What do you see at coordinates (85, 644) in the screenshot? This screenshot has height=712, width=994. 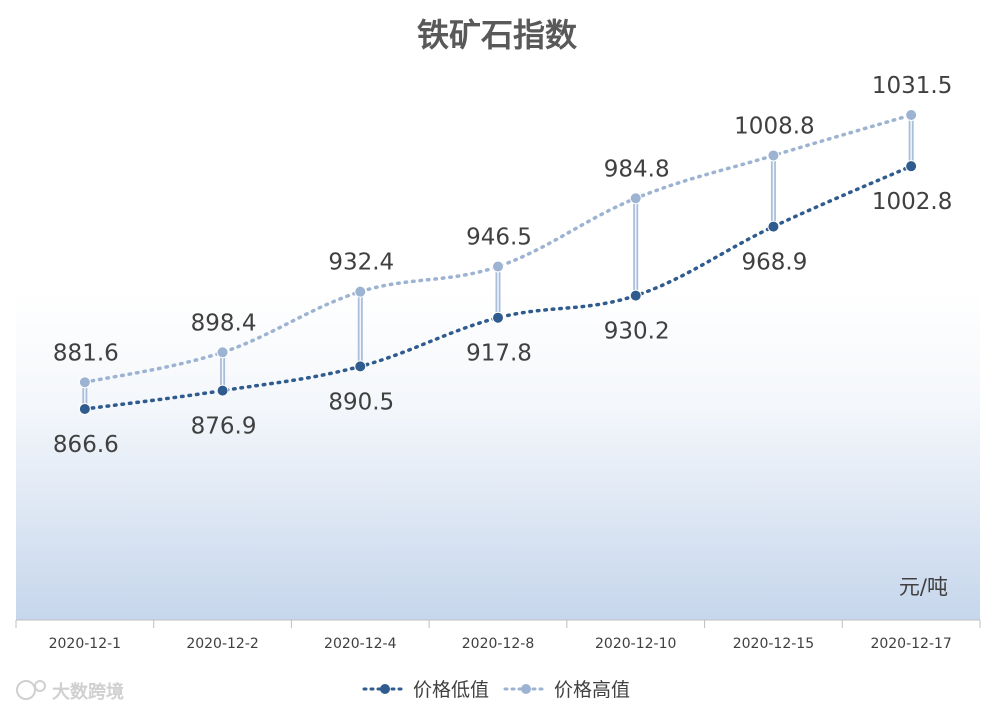 I see `x-tick-label: 2020-12-1` at bounding box center [85, 644].